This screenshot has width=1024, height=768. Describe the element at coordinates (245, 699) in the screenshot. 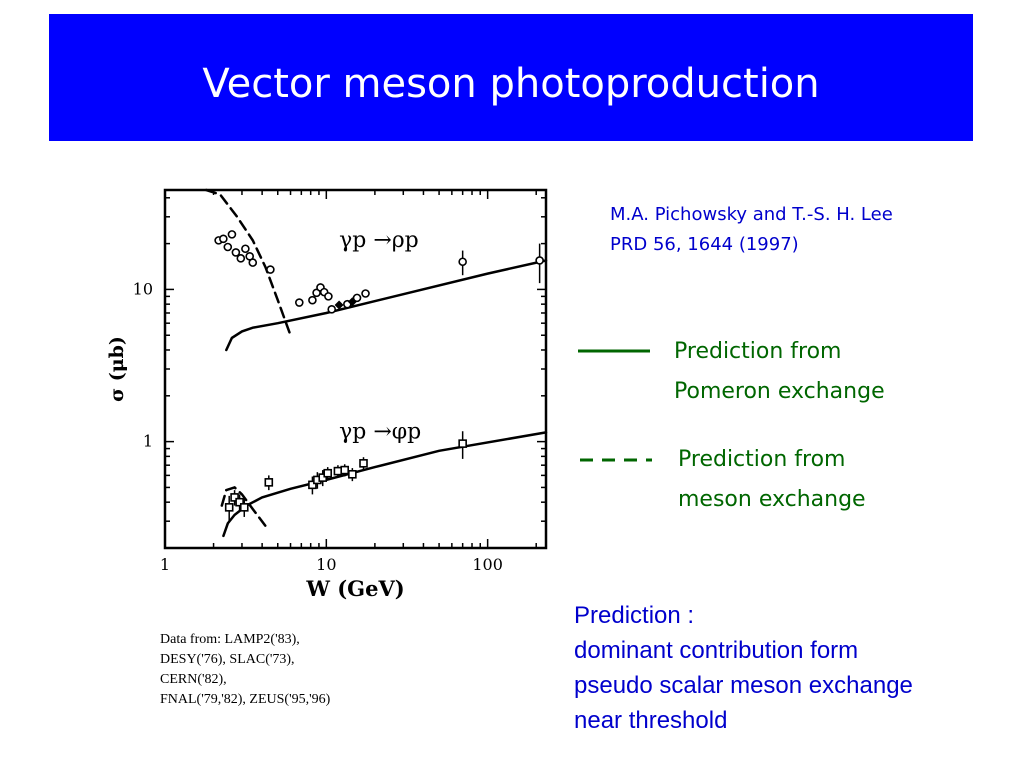

I see `data-source-line: FNAL('79,'82), ZEUS('95,'96)` at that location.